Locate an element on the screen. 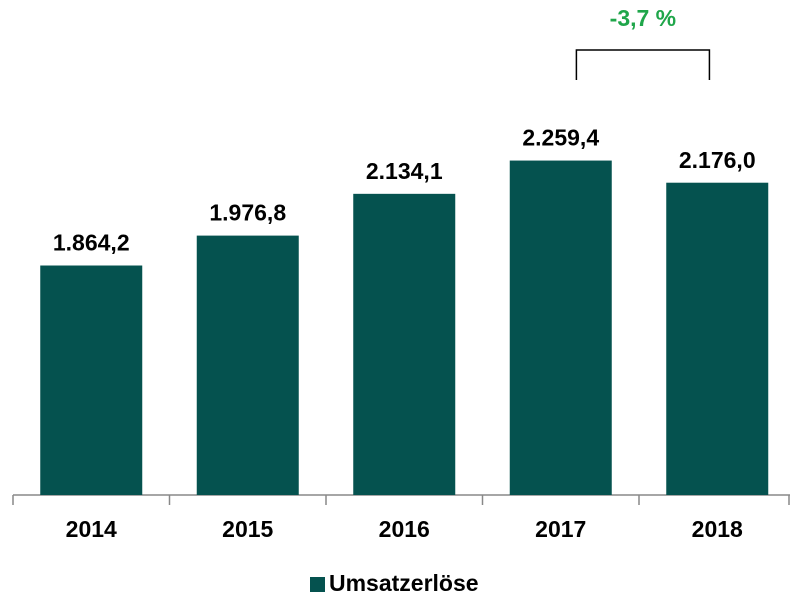 The height and width of the screenshot is (600, 792). value-label: 1.864,2 is located at coordinates (91, 243).